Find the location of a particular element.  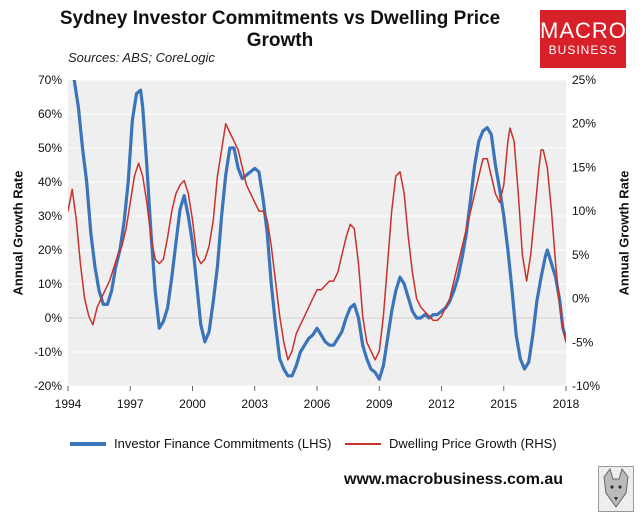

y-tick-label-left: -20% is located at coordinates (48, 386).